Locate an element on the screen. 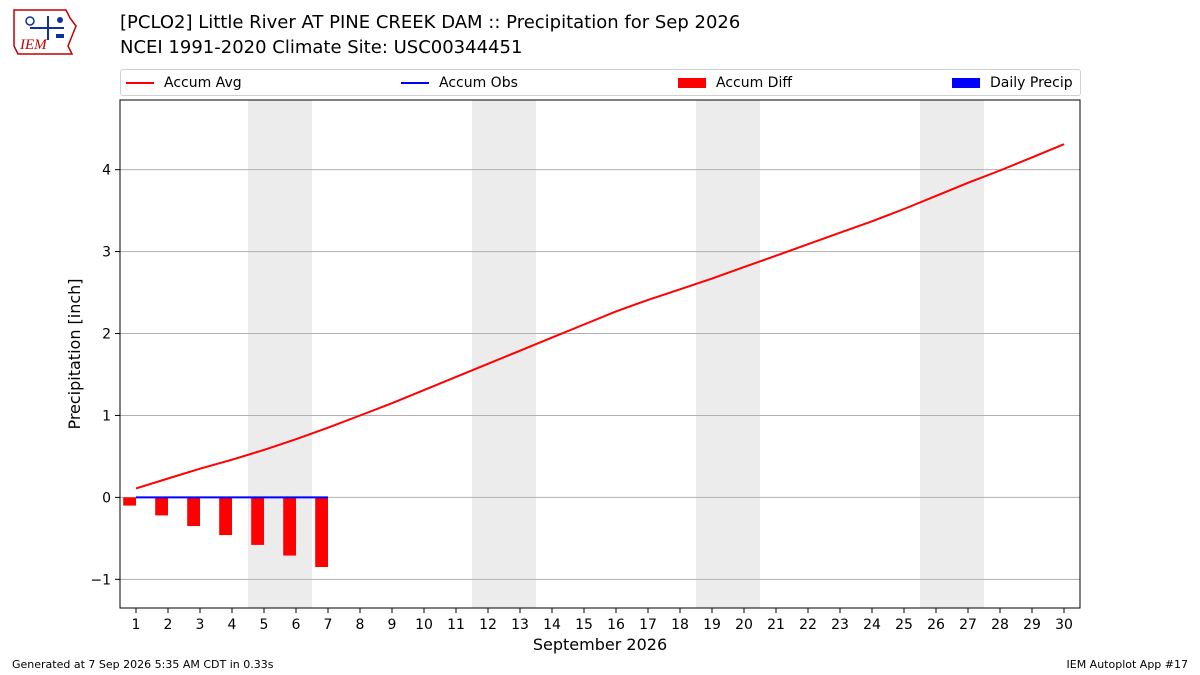 Image resolution: width=1200 pixels, height=675 pixels. bars-layer is located at coordinates (225, 532).